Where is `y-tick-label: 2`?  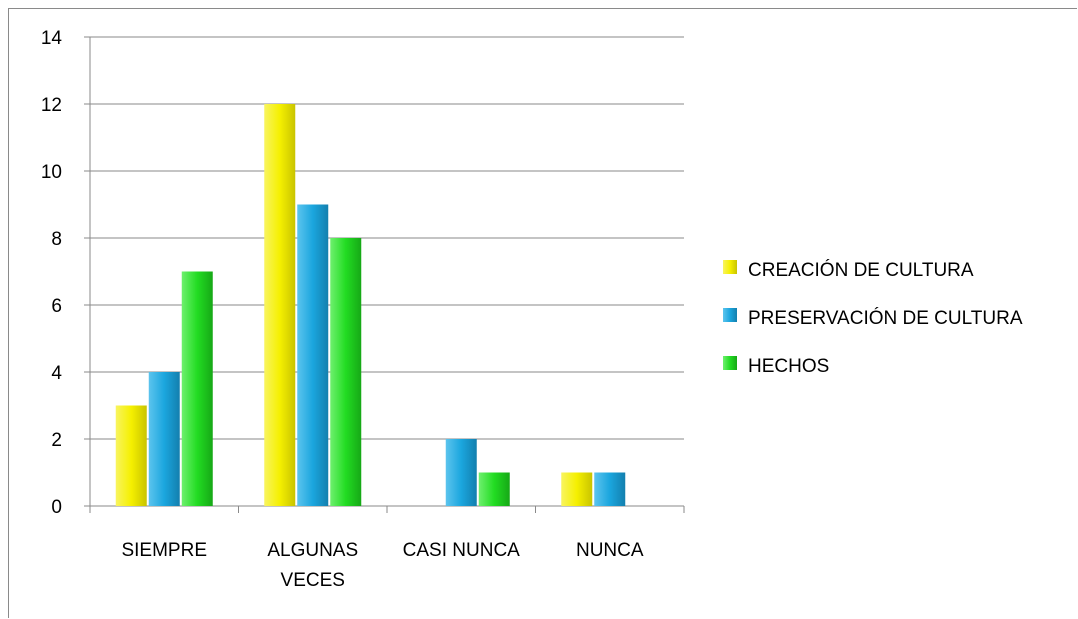
y-tick-label: 2 is located at coordinates (56, 440).